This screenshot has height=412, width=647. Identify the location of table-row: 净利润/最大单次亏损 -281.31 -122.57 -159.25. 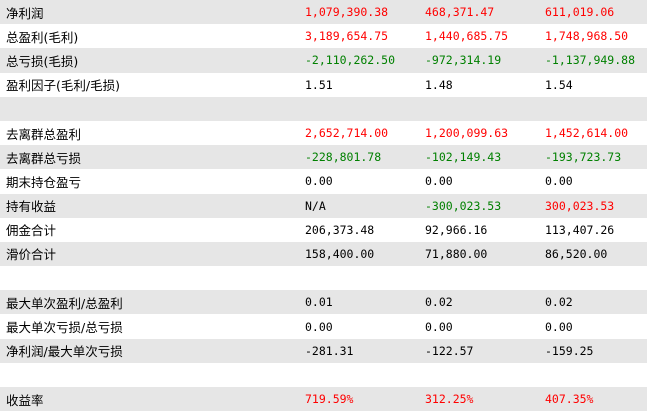
(323, 350).